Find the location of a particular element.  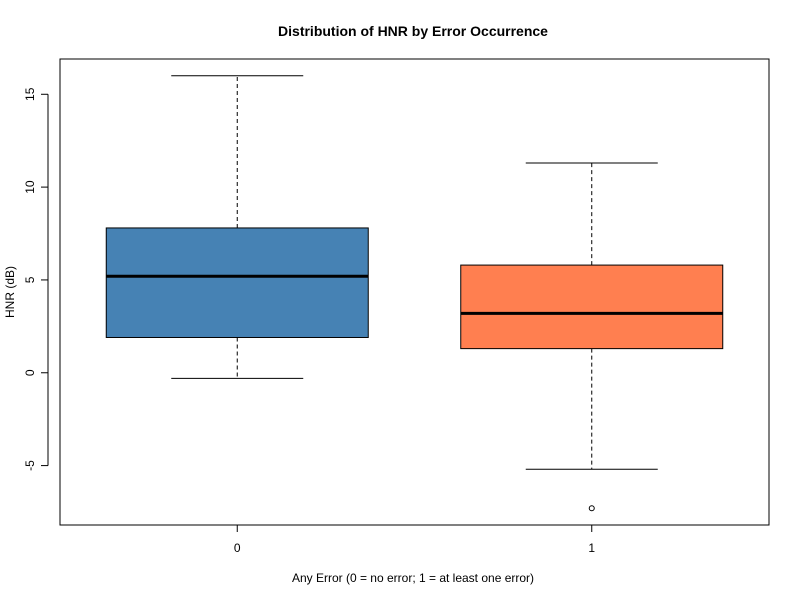

y-tick-label: 15 is located at coordinates (30, 94).